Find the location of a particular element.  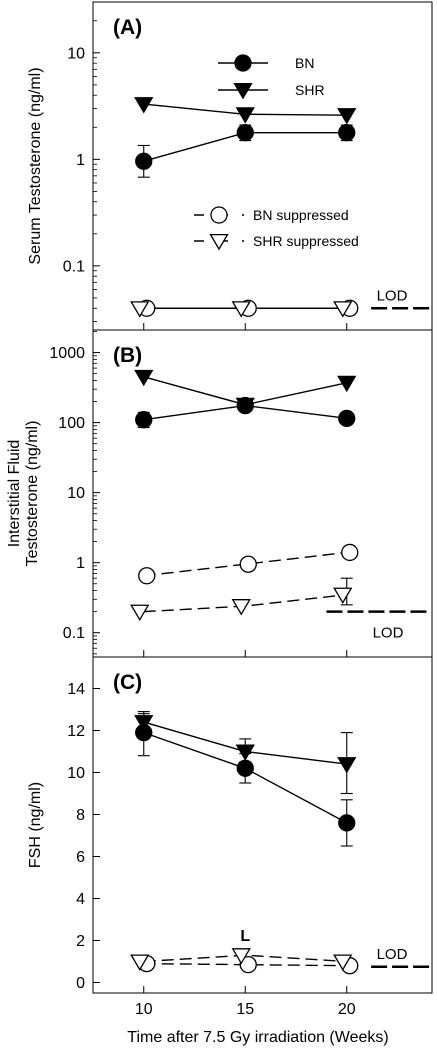

legend-label: SHR is located at coordinates (310, 90).